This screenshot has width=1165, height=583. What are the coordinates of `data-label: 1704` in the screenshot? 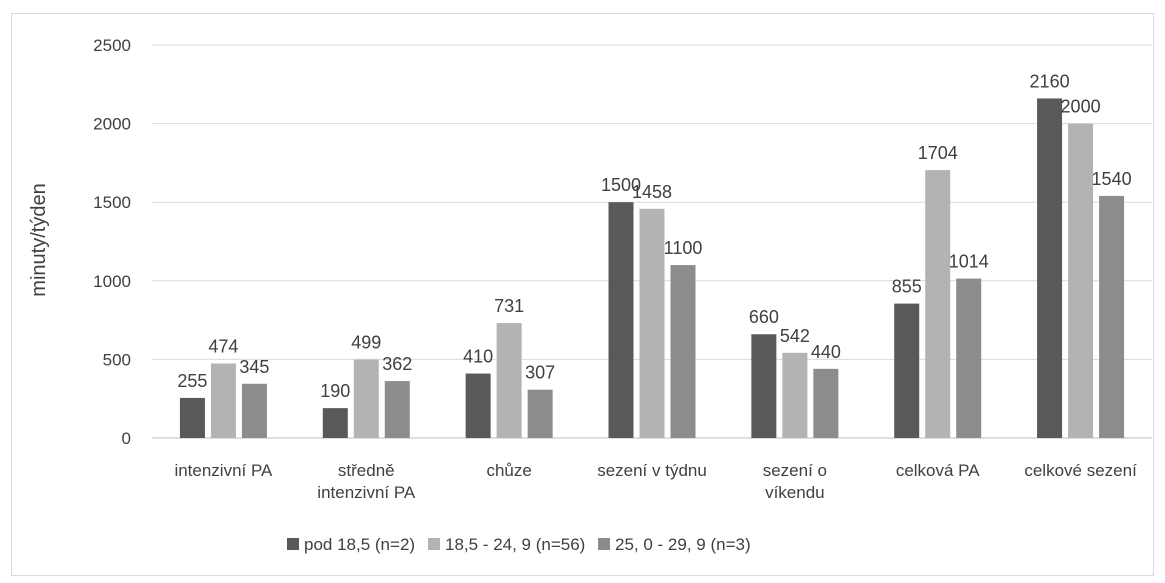 It's located at (938, 153).